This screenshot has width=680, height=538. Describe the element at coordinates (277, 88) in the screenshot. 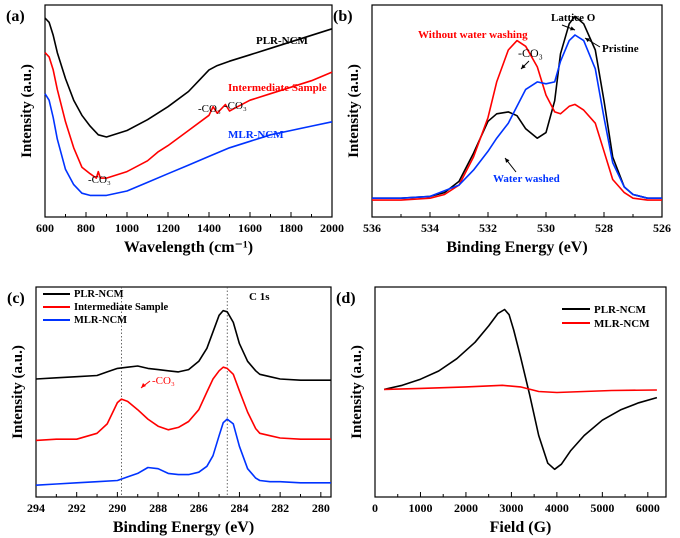

I see `series-label: Intermediate Sample` at that location.